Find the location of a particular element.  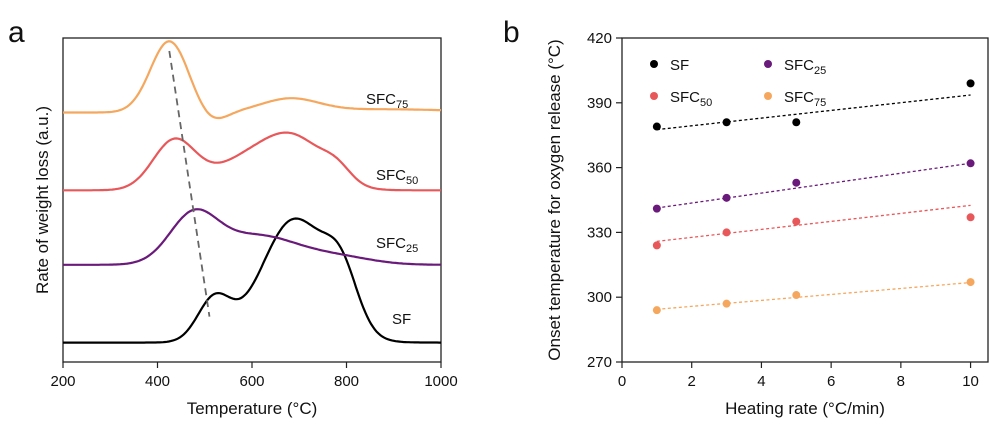

panel-b-letter: b is located at coordinates (511, 32).